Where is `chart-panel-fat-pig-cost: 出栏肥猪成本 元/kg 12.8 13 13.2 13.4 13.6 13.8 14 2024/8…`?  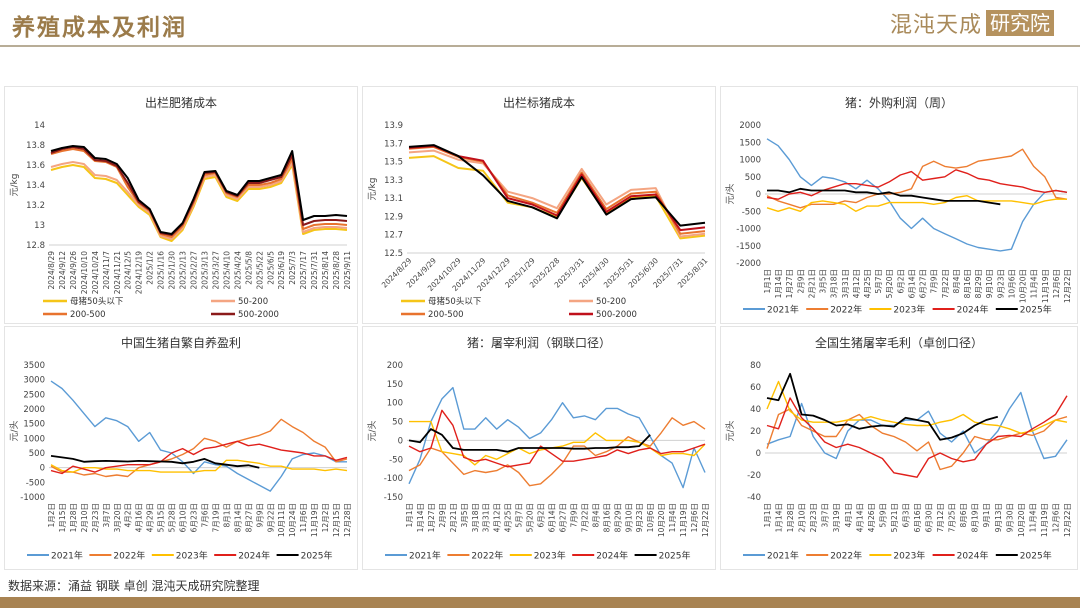
chart-panel-fat-pig-cost: 出栏肥猪成本 元/kg 12.8 13 13.2 13.4 13.6 13.8 14 2024/8… is located at coordinates (181, 205).